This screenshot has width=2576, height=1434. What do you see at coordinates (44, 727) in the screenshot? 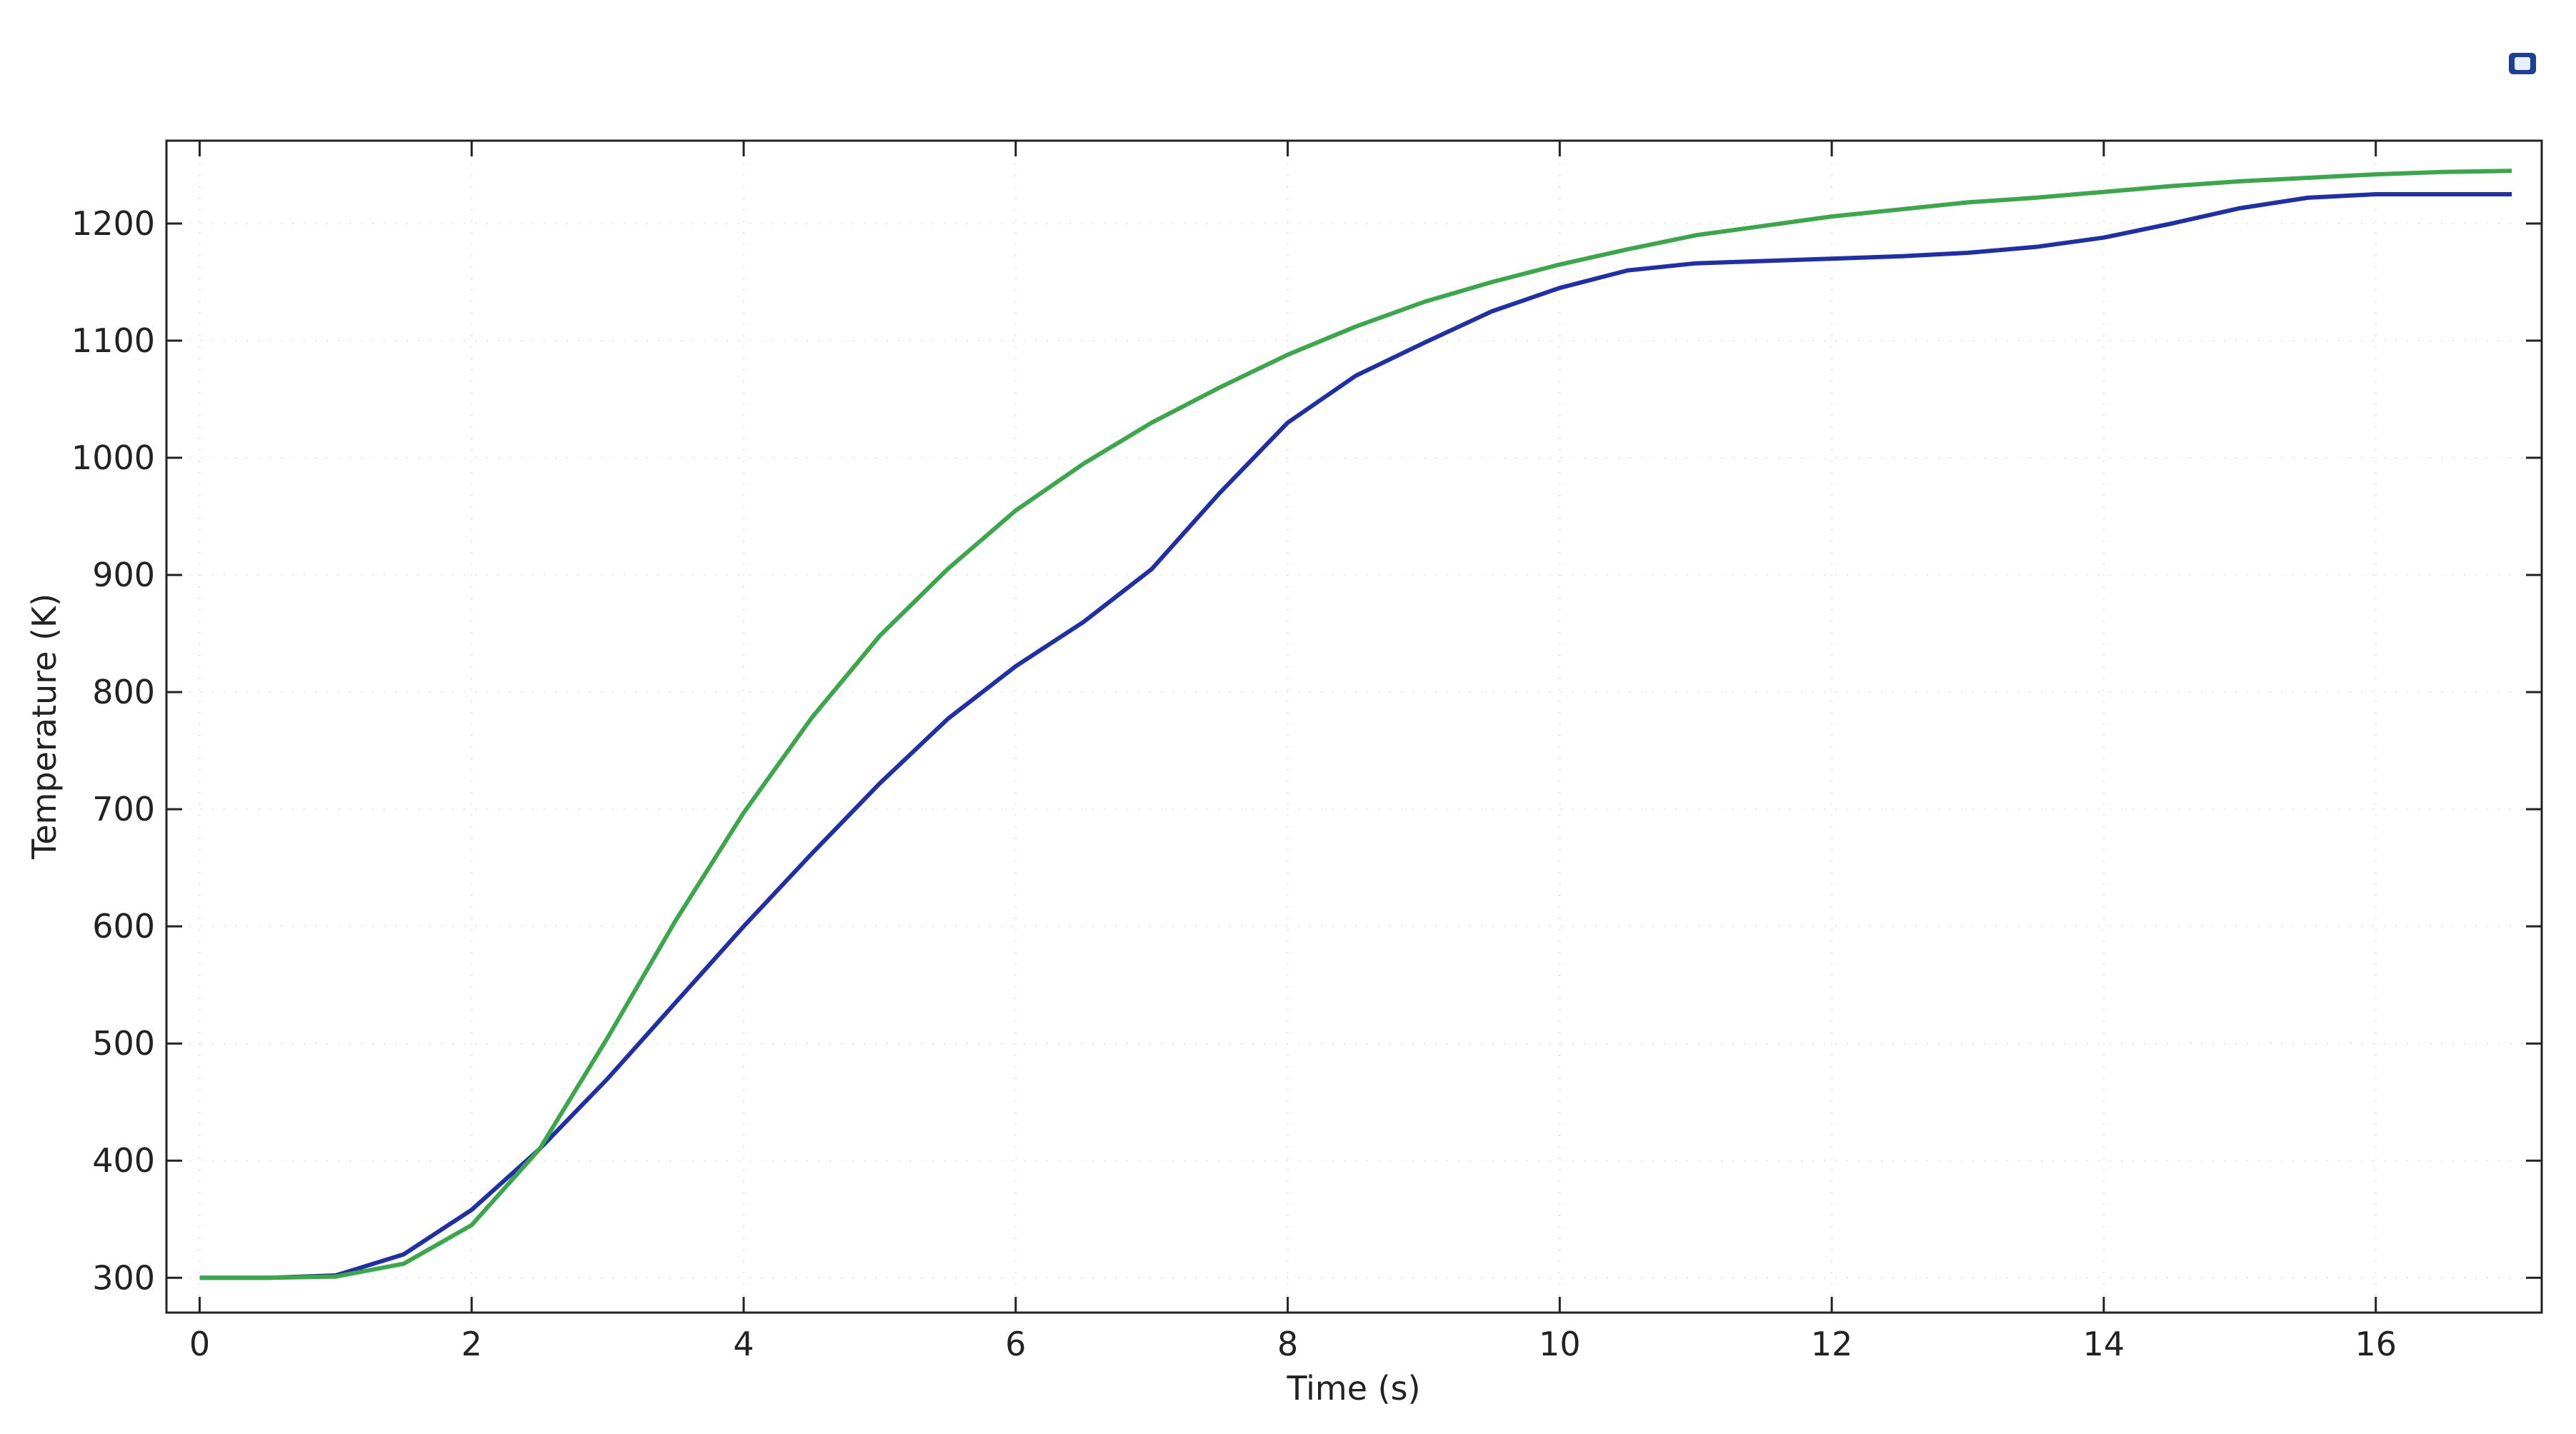
I see `y-axis-label: Temperature (K)` at bounding box center [44, 727].